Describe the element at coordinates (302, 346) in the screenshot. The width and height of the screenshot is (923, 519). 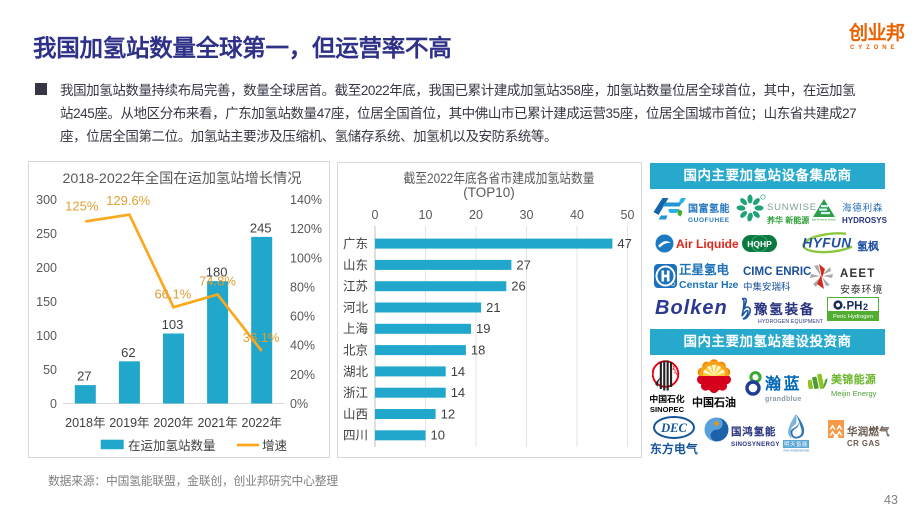
I see `svg-text: 40%` at that location.